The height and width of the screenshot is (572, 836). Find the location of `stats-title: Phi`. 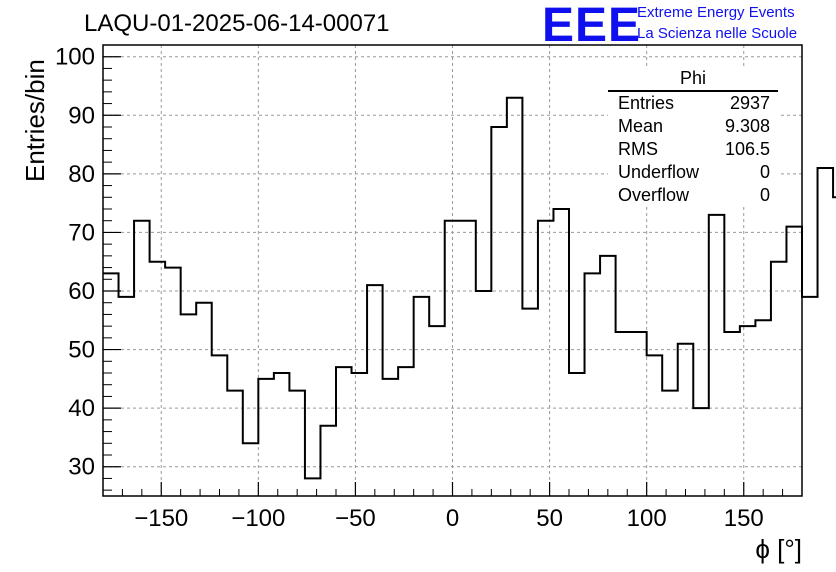

stats-title: Phi is located at coordinates (693, 80).